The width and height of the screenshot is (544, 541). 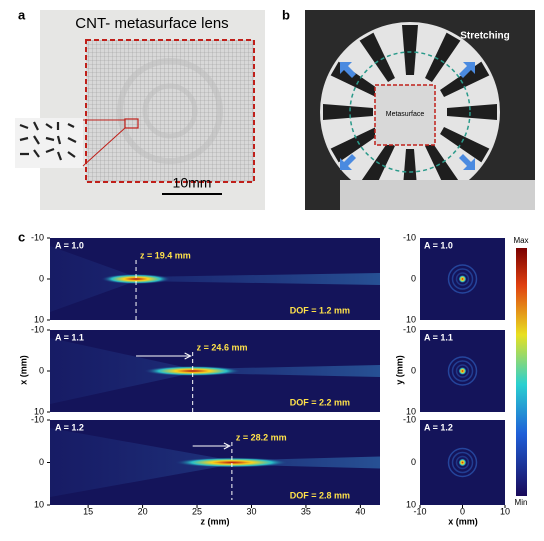 What do you see at coordinates (21, 236) in the screenshot?
I see `panel-label: c` at bounding box center [21, 236].